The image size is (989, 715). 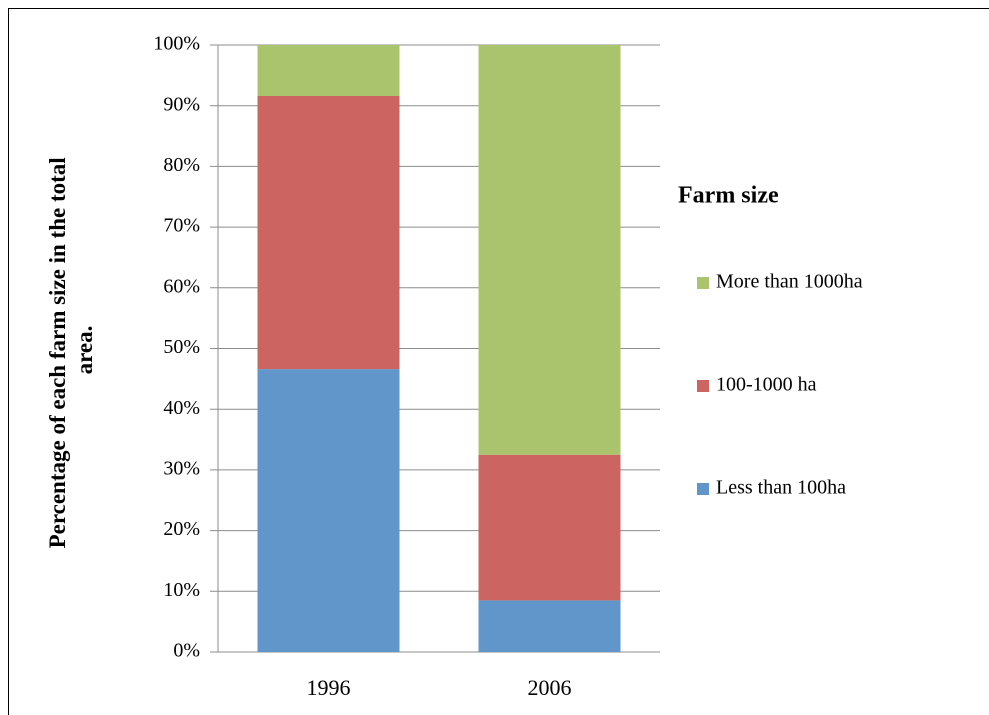 What do you see at coordinates (84, 350) in the screenshot?
I see `y-axis-label-line: area.` at bounding box center [84, 350].